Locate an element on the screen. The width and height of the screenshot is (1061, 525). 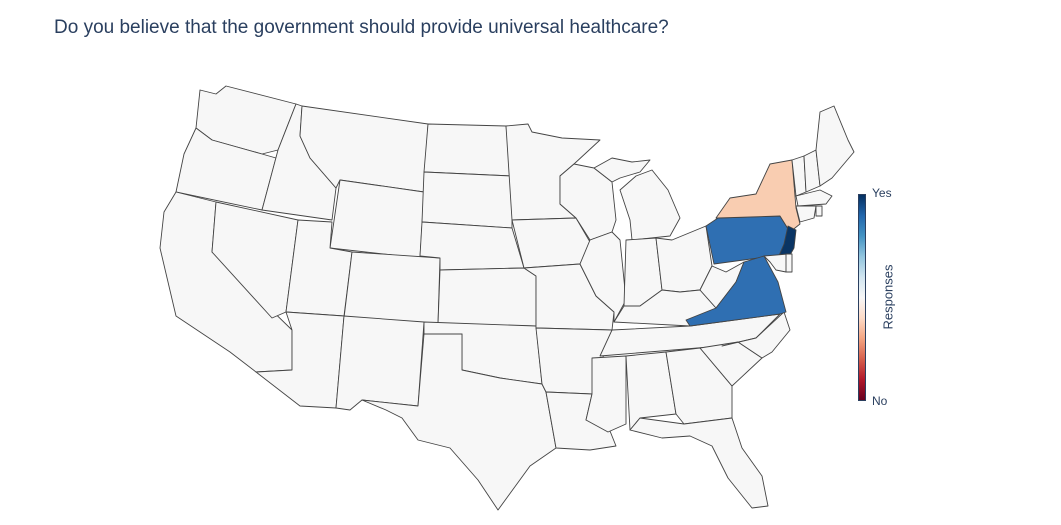
state-ME is located at coordinates (835, 146).